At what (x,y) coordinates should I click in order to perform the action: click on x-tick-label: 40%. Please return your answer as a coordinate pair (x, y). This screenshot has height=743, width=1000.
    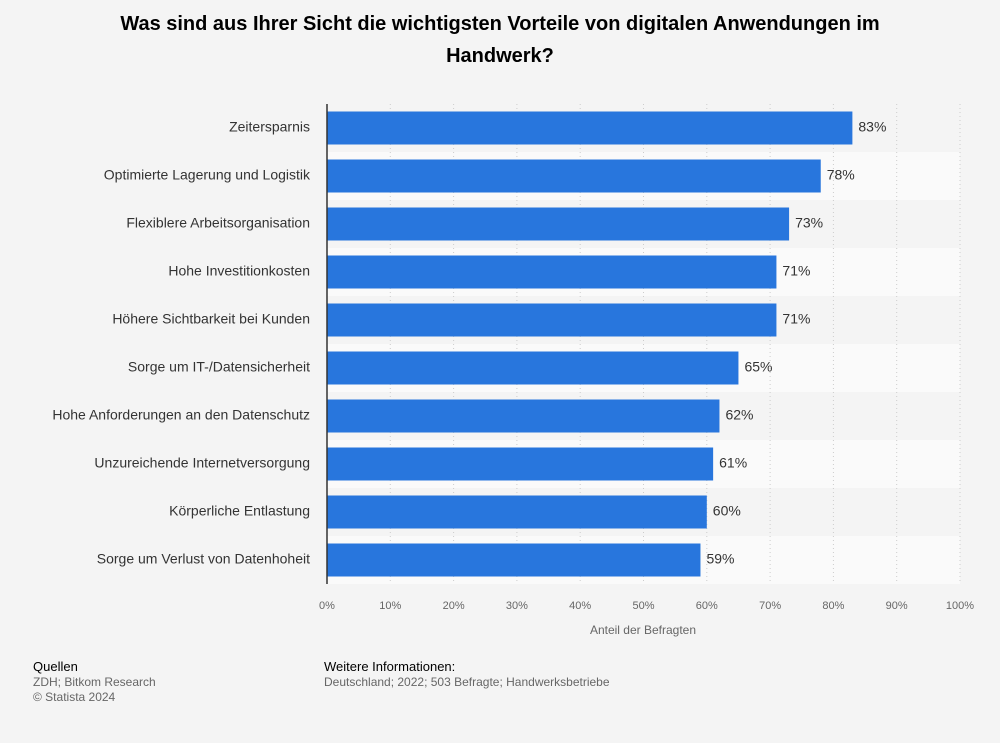
    Looking at the image, I should click on (580, 606).